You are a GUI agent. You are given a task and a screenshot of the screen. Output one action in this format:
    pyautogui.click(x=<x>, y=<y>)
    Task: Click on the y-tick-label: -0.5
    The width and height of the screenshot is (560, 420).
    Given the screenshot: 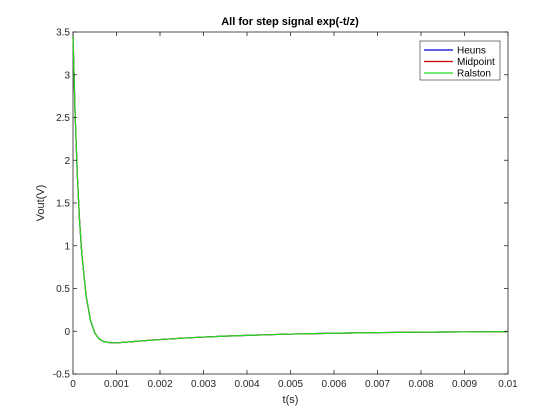 What is the action you would take?
    pyautogui.click(x=62, y=375)
    